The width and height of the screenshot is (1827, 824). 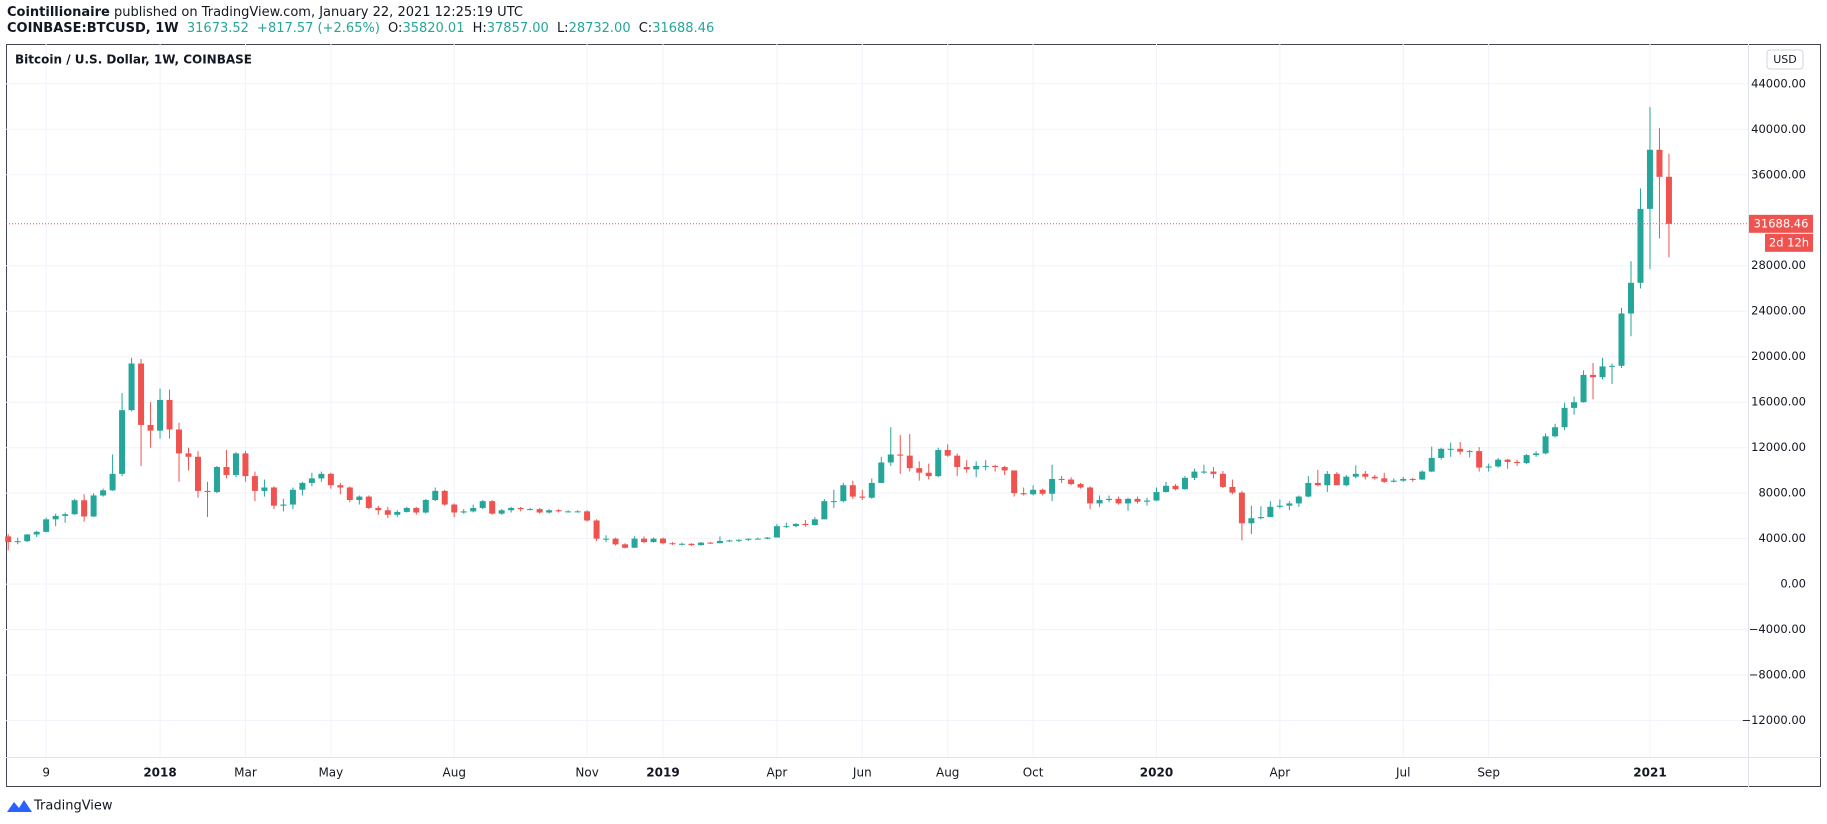 What do you see at coordinates (133, 60) in the screenshot?
I see `chart-title: Bitcoin / U.S. Dollar, 1W, COINBASE` at bounding box center [133, 60].